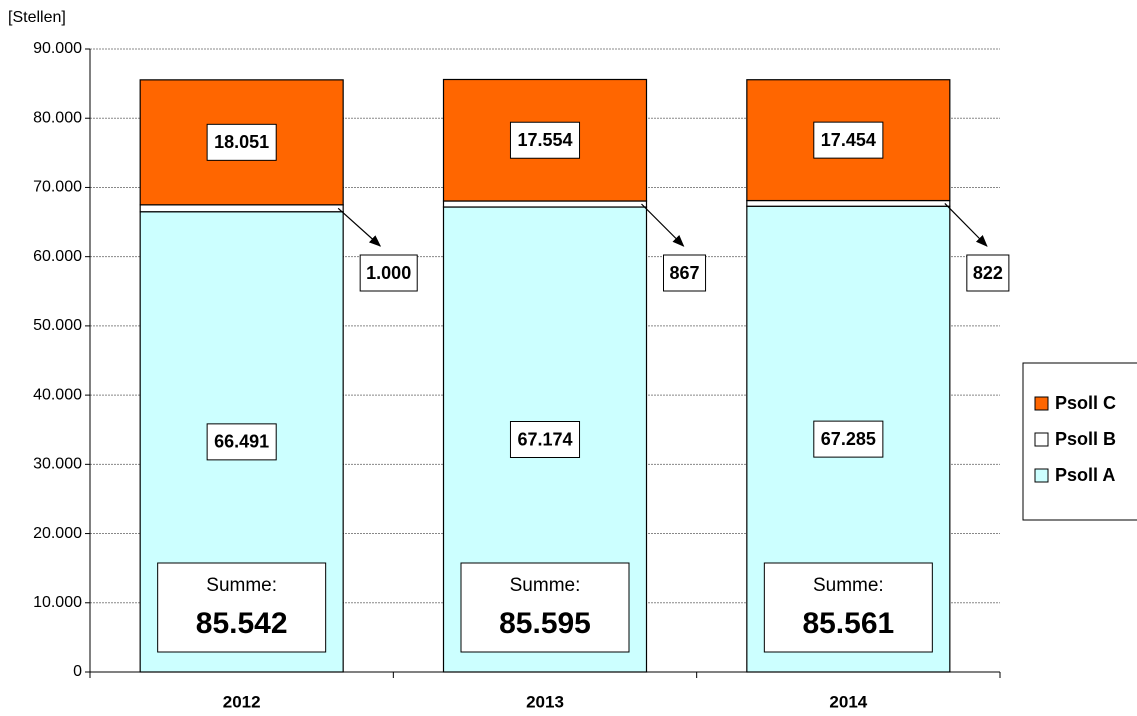 This screenshot has width=1137, height=716. Describe the element at coordinates (545, 701) in the screenshot. I see `x-tick-label: 2013` at that location.